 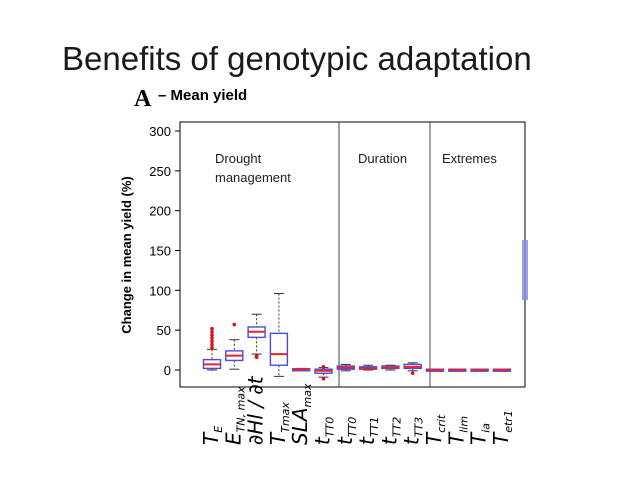 What do you see at coordinates (253, 177) in the screenshot?
I see `group-label: management` at bounding box center [253, 177].